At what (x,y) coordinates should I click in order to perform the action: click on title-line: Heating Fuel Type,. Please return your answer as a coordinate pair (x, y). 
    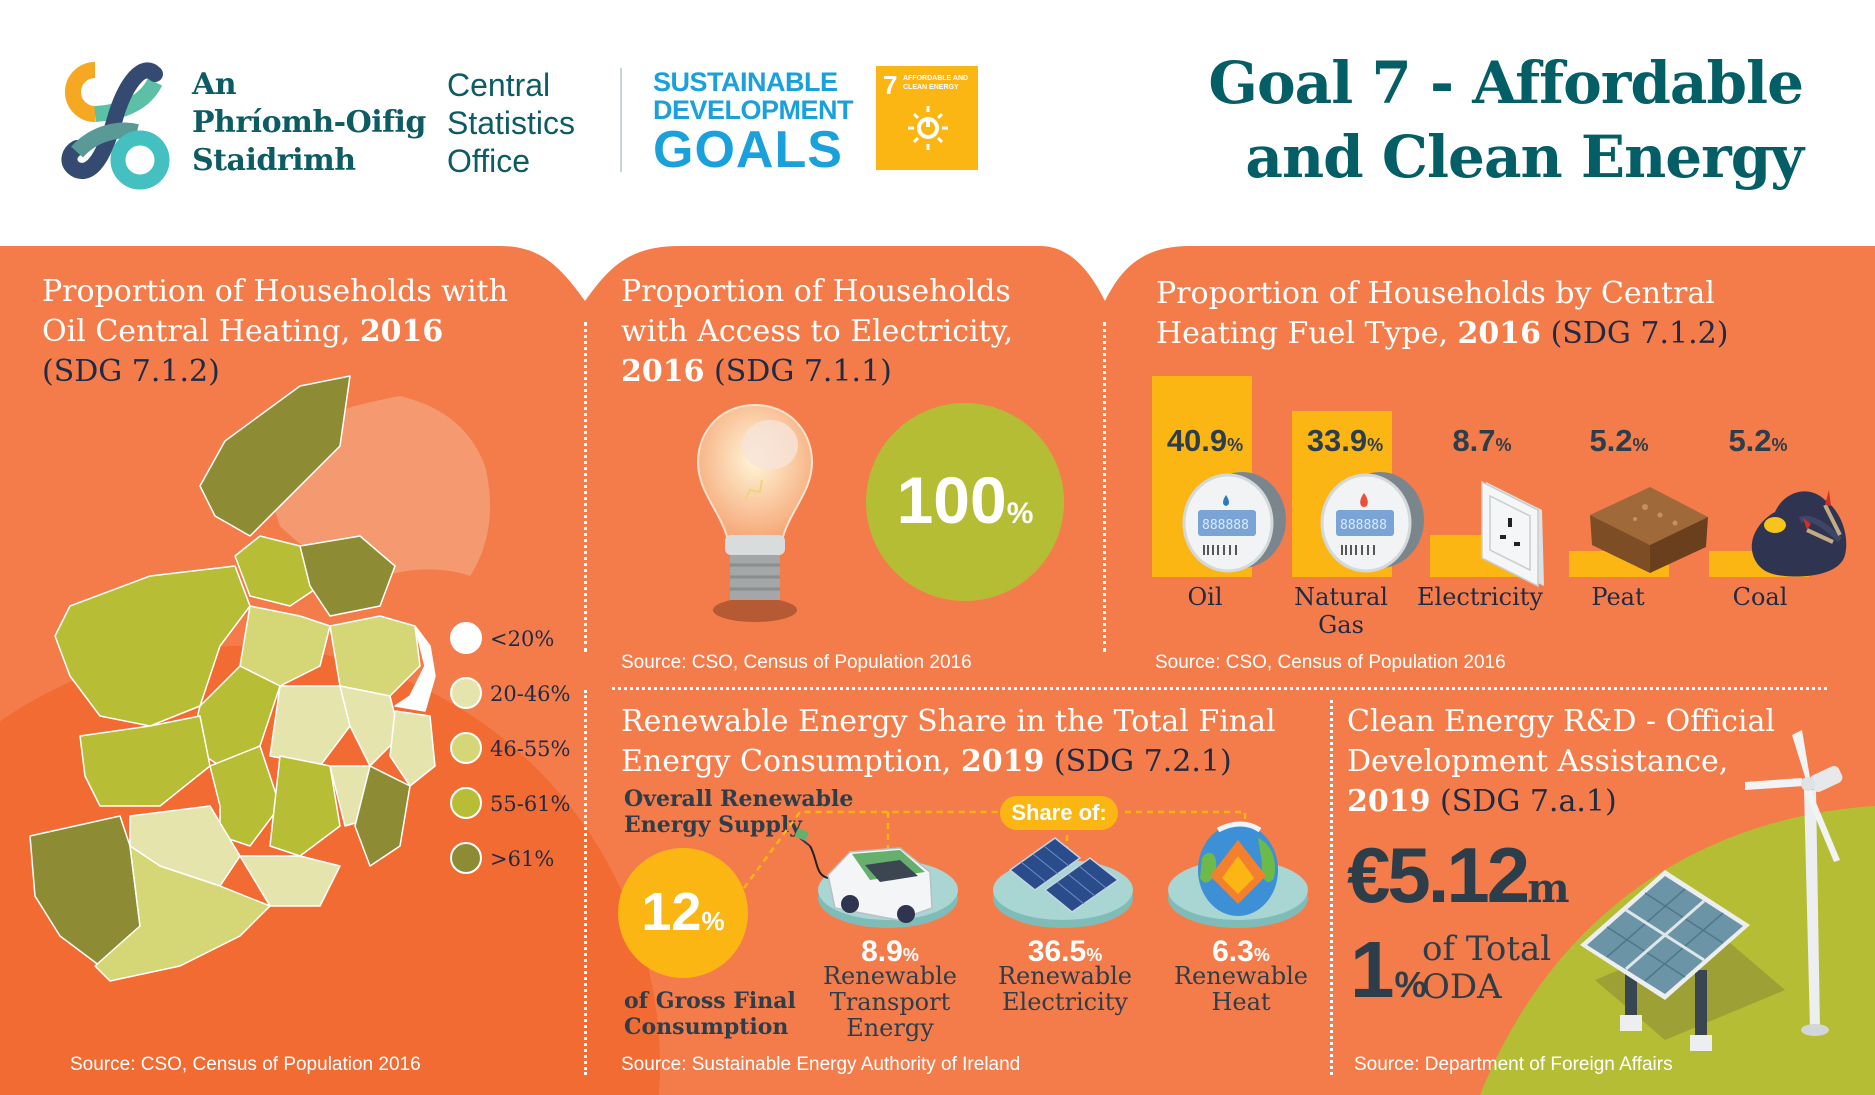
    Looking at the image, I should click on (1307, 333).